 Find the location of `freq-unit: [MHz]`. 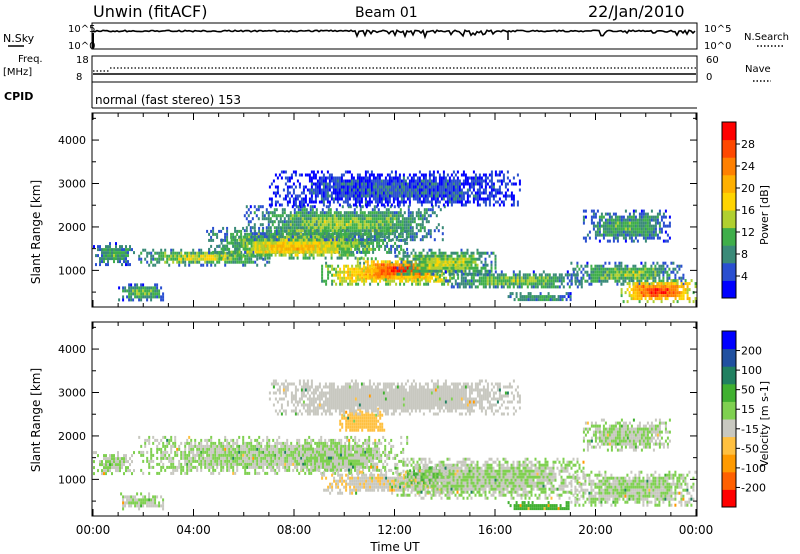

freq-unit: [MHz] is located at coordinates (17, 72).